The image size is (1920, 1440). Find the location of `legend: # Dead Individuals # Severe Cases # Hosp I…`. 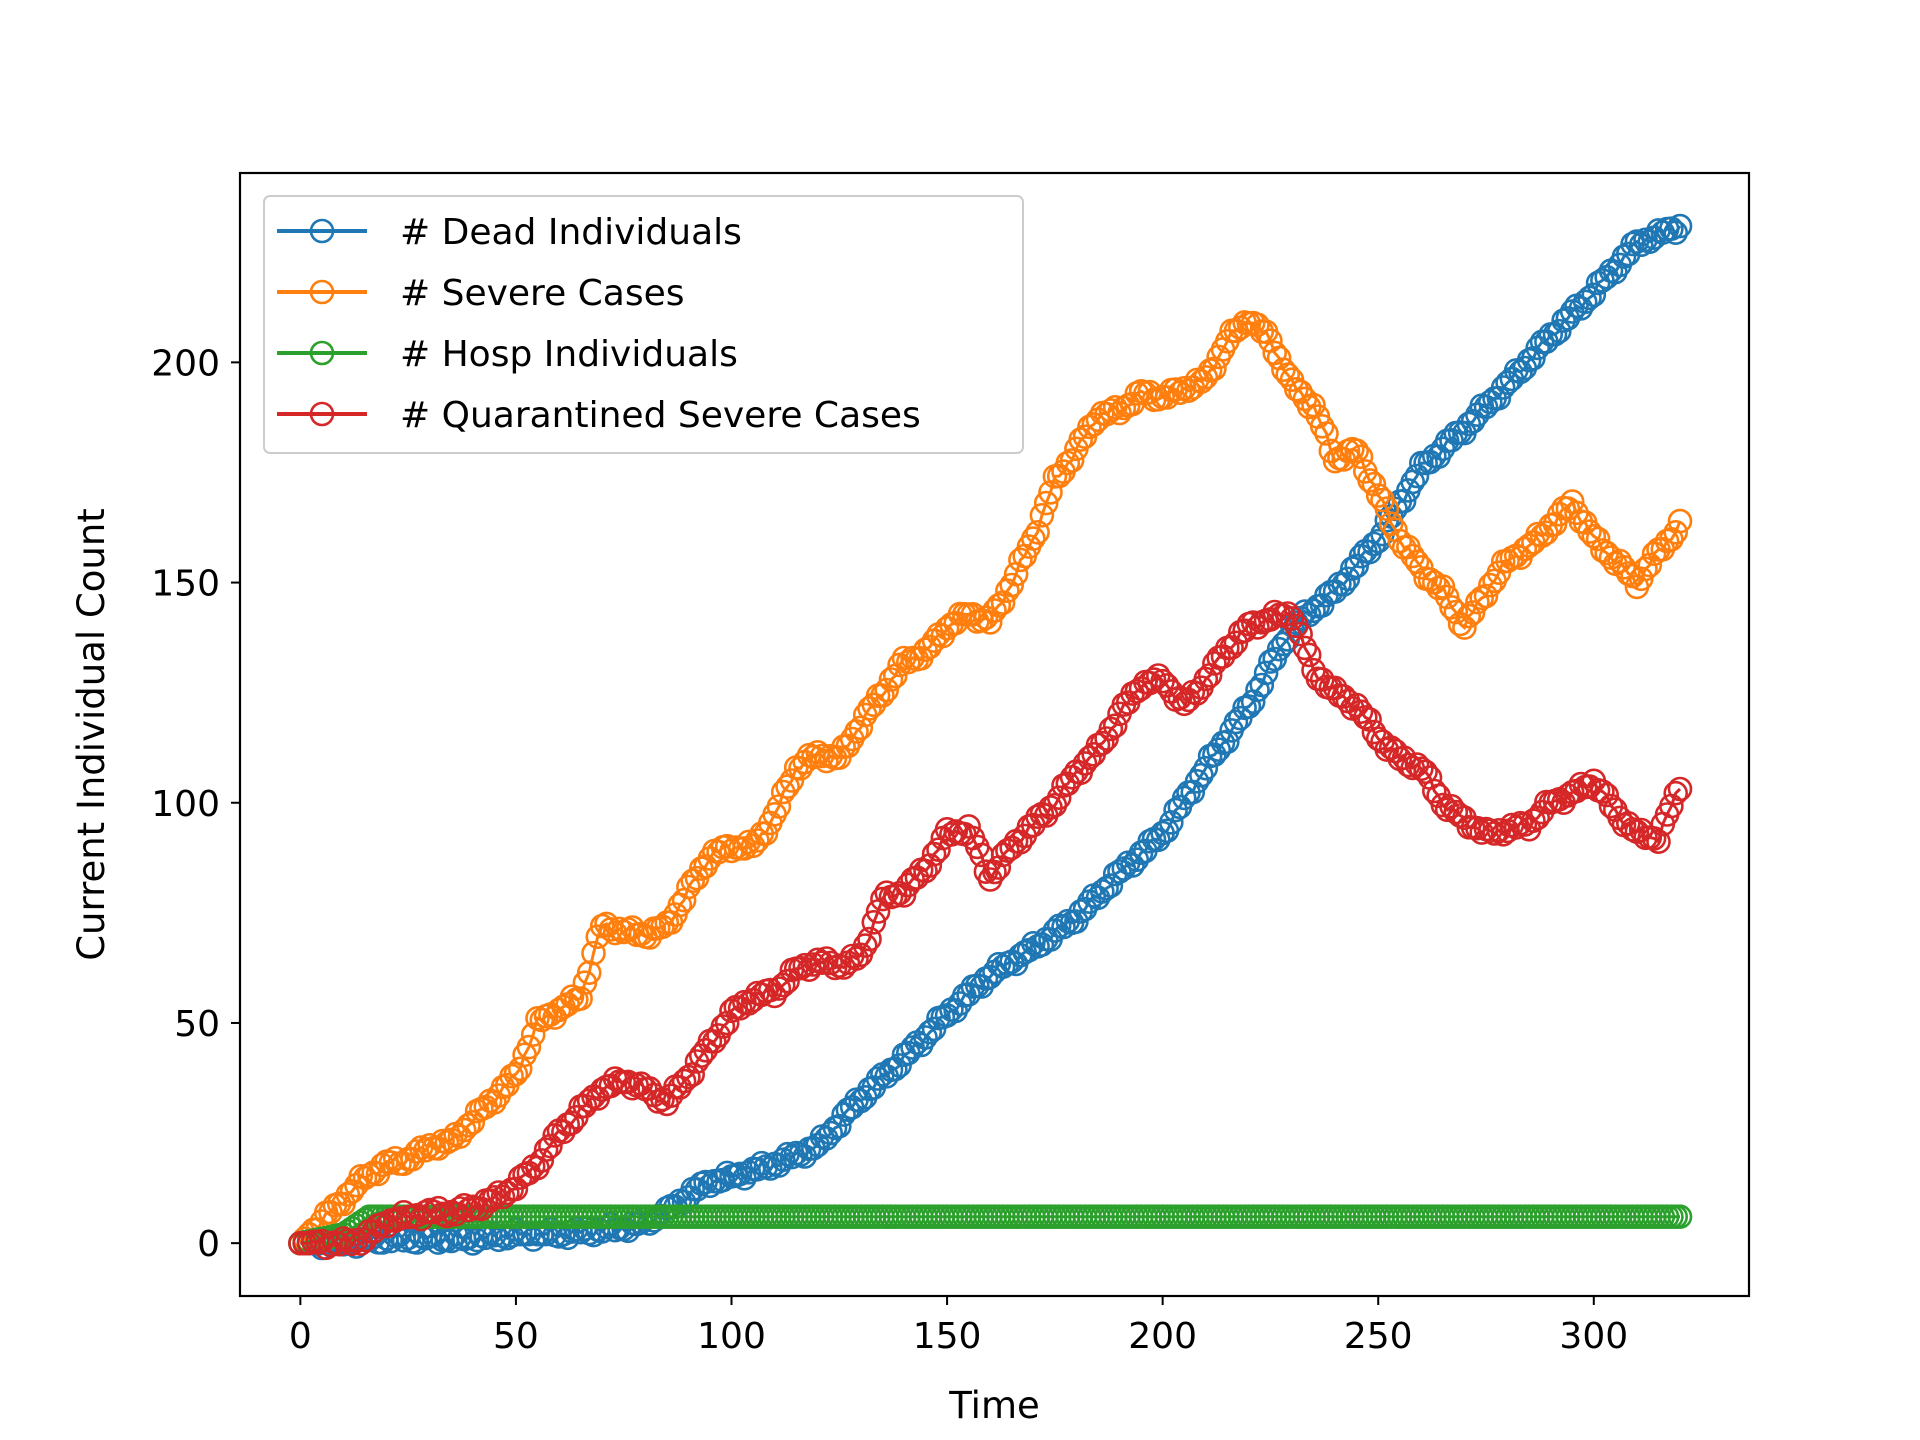

legend: # Dead Individuals # Severe Cases # Hosp I… is located at coordinates (643, 324).